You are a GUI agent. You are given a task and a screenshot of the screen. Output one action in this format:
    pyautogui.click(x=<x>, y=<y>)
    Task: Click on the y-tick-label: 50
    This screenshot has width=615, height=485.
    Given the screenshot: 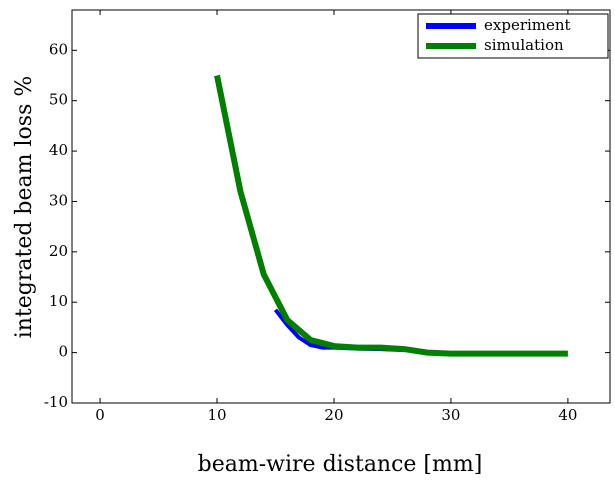 What is the action you would take?
    pyautogui.click(x=58, y=100)
    